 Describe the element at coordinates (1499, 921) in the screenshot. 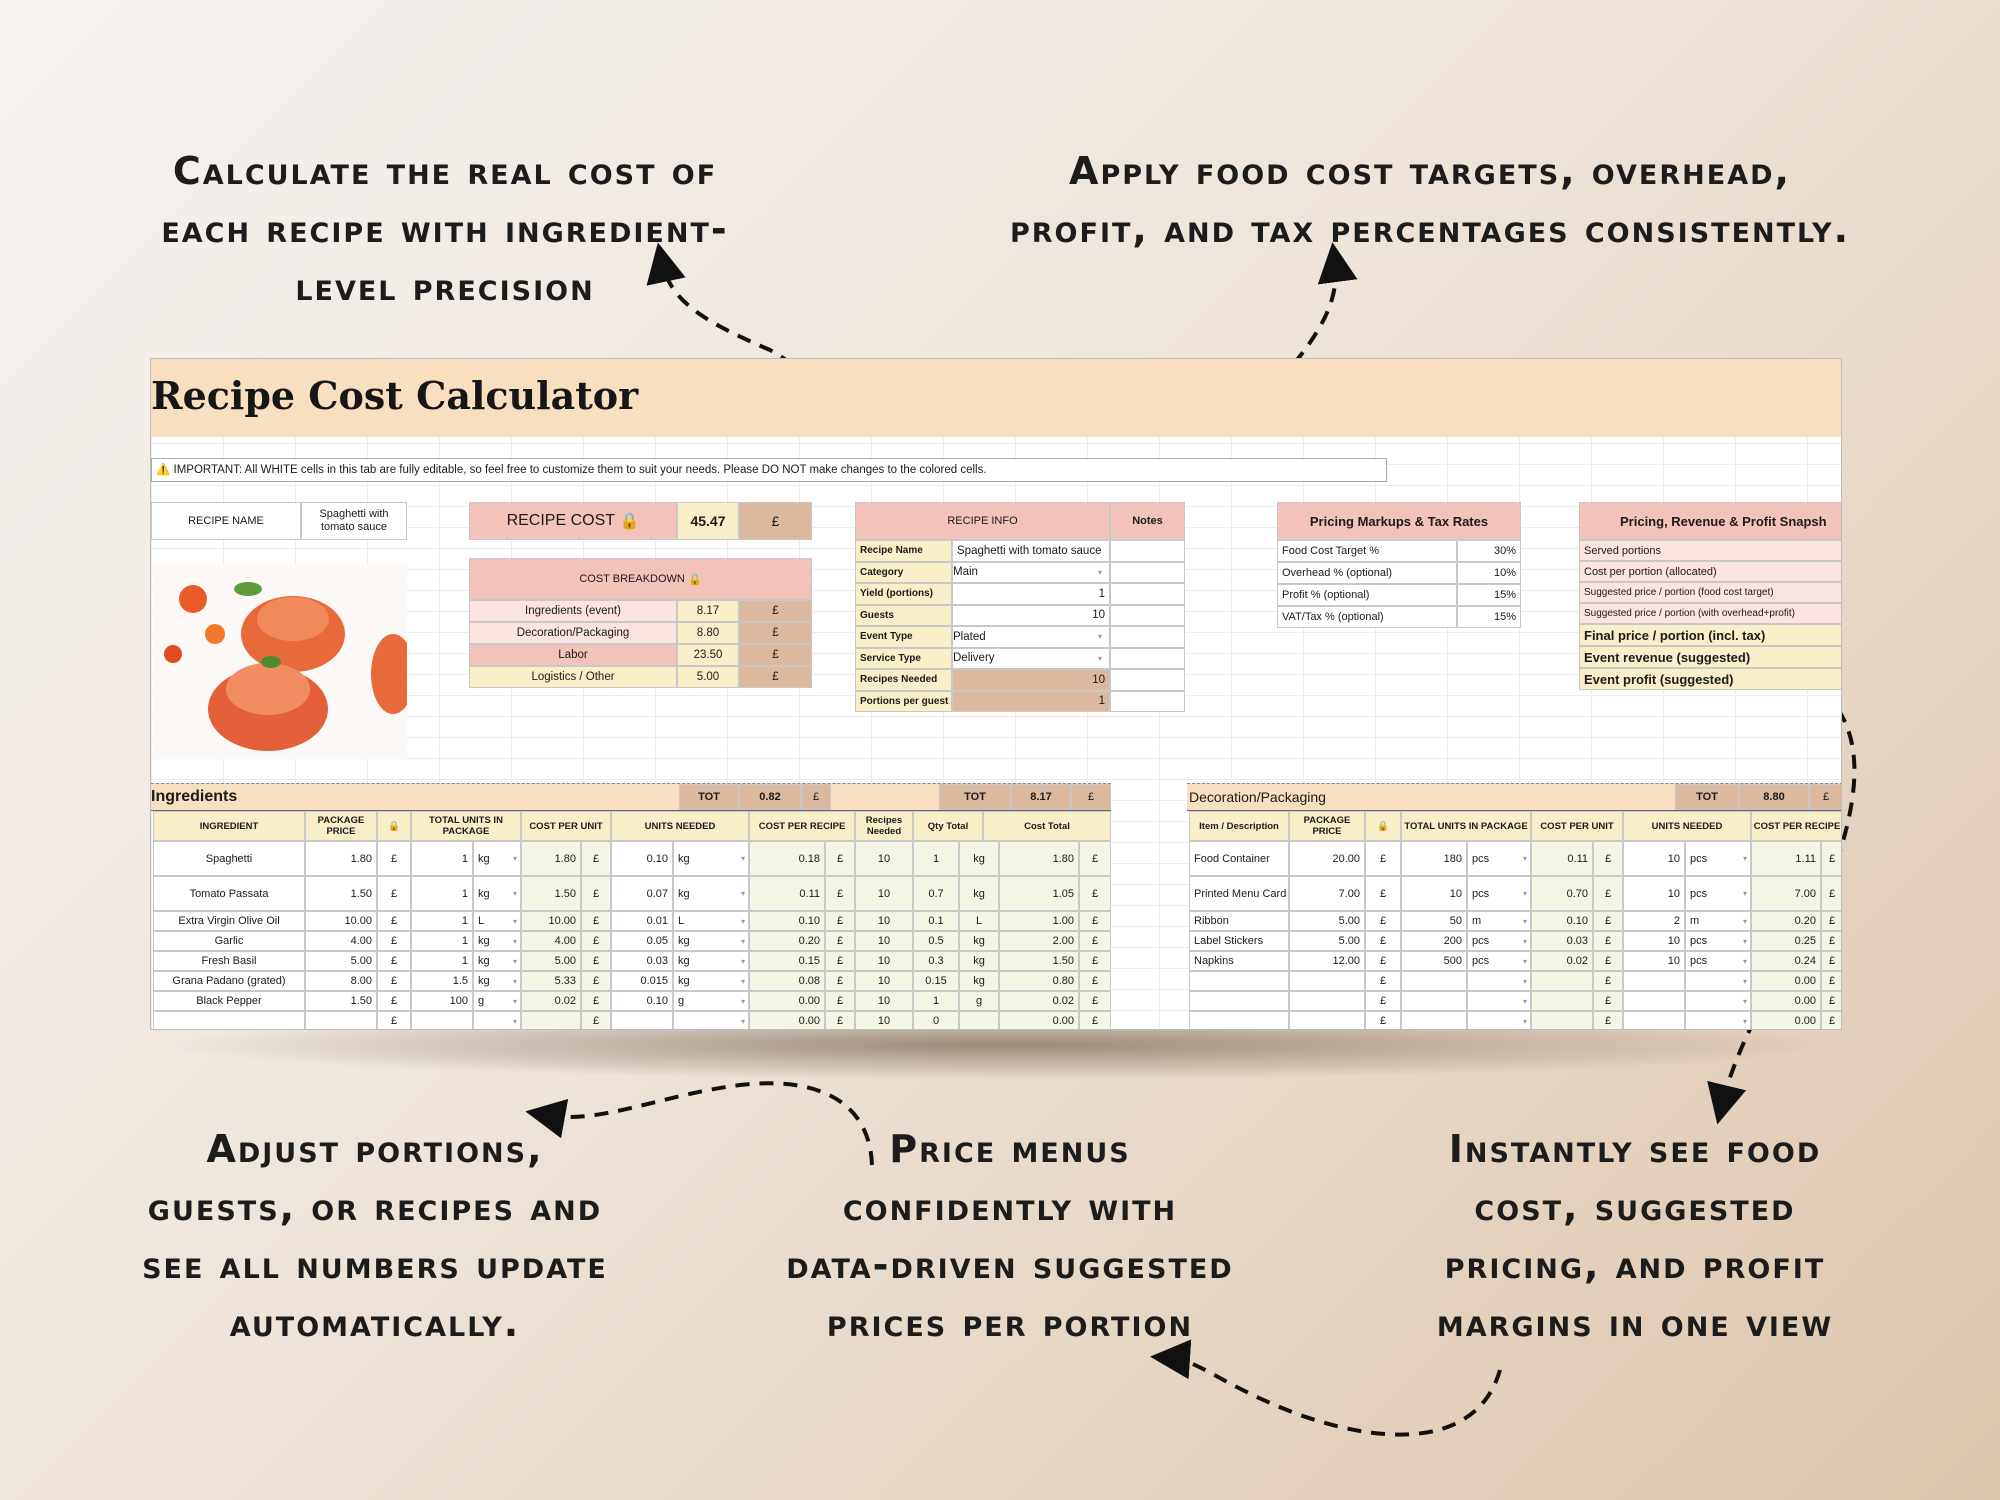

I see `package-unit: m ▾` at that location.